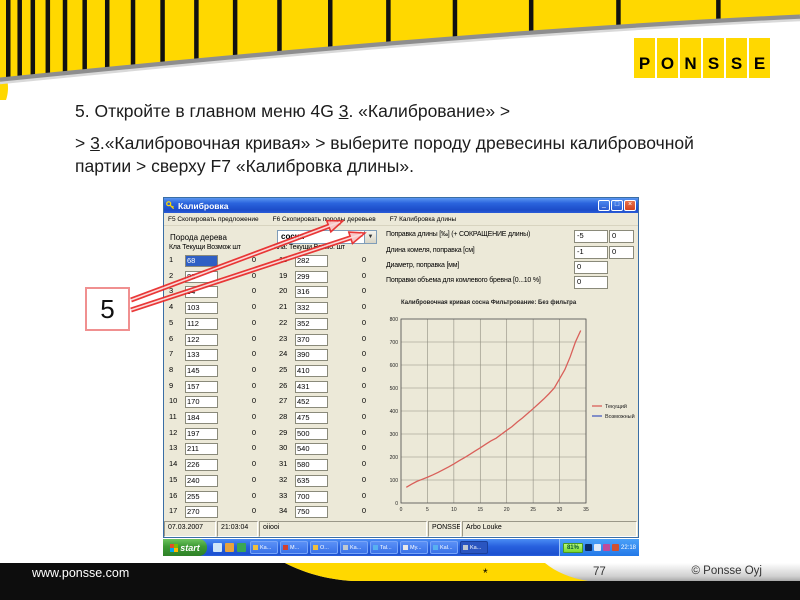  Describe the element at coordinates (311, 276) in the screenshot. I see `value-input: 299` at that location.